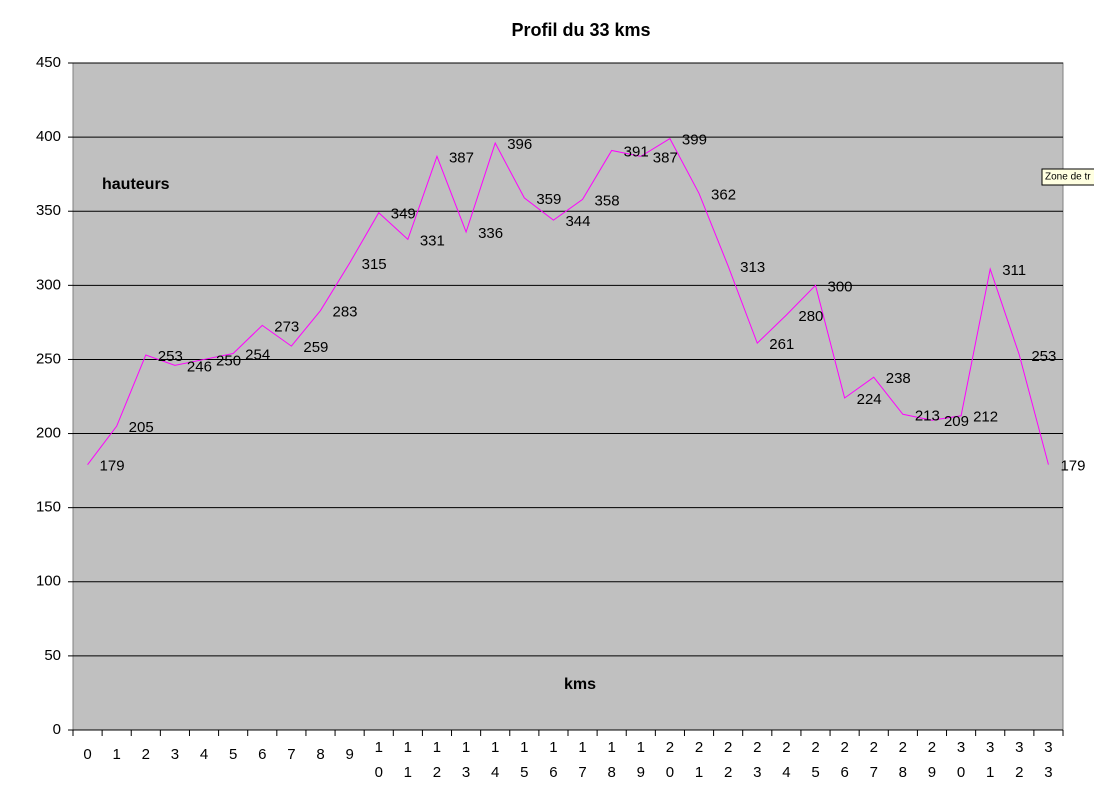 The width and height of the screenshot is (1094, 787). Describe the element at coordinates (752, 267) in the screenshot. I see `data-label: 313` at that location.